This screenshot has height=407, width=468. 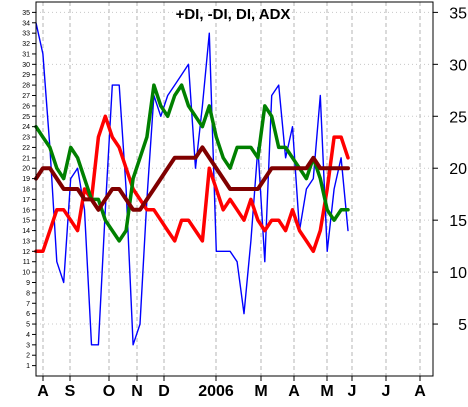 I want to click on right-axis: 5 10 15 20 25 30 35, so click(x=450, y=169).